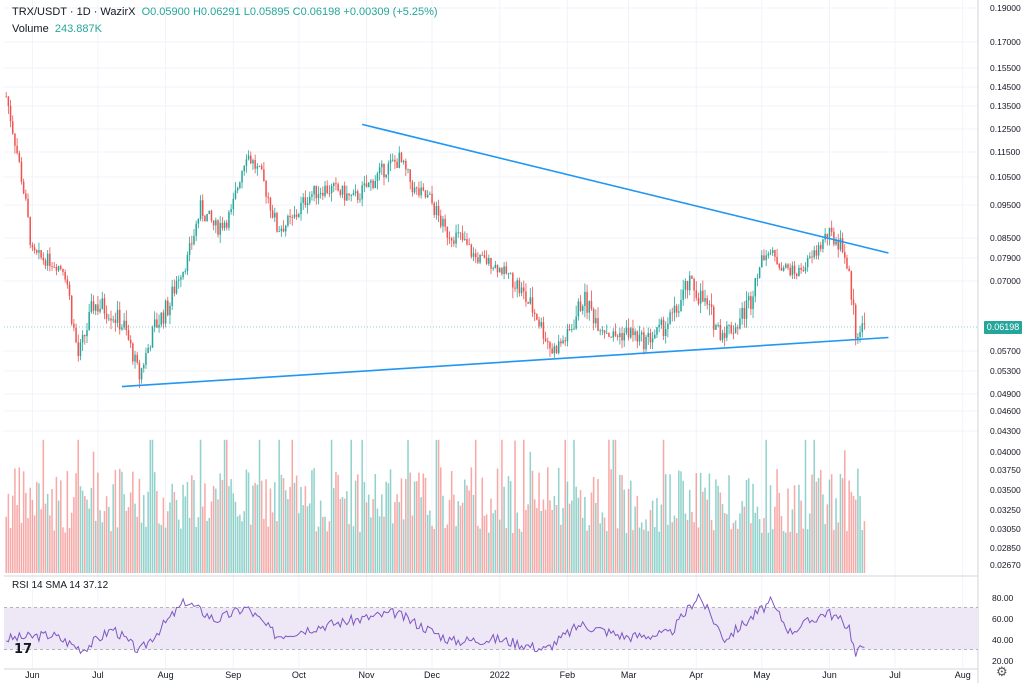 This screenshot has width=1024, height=683. I want to click on trendline-lower, so click(505, 362).